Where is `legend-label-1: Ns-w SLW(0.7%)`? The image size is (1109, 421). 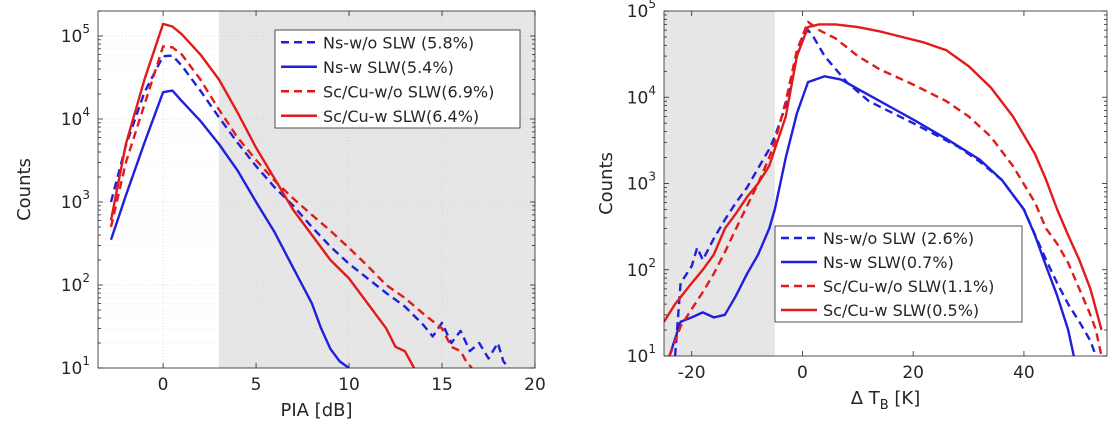
legend-label-1: Ns-w SLW(0.7%) is located at coordinates (888, 262).